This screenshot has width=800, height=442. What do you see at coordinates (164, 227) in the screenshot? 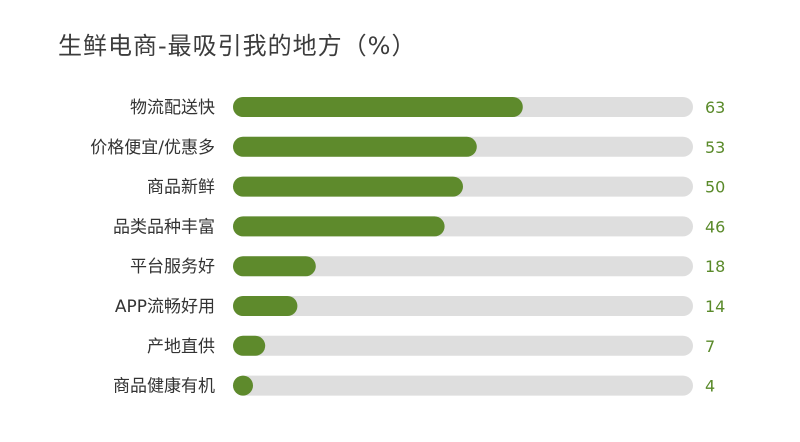
I see `category-label: 品类品种丰富` at bounding box center [164, 227].